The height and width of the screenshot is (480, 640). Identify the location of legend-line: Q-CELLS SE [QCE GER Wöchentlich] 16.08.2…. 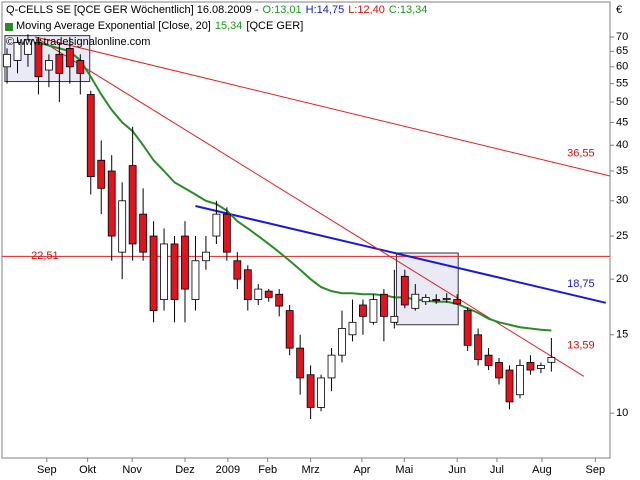
(216, 10).